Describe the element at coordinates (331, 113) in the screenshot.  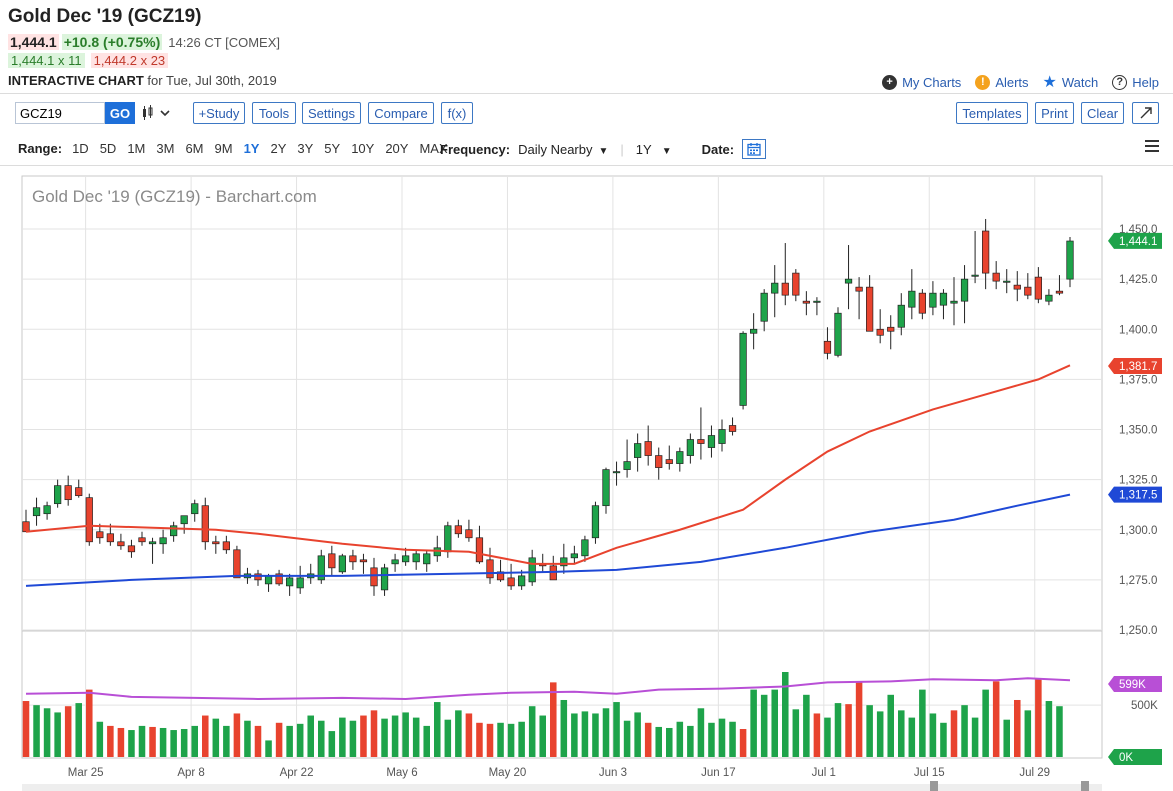
I see `settings-button: Settings` at that location.